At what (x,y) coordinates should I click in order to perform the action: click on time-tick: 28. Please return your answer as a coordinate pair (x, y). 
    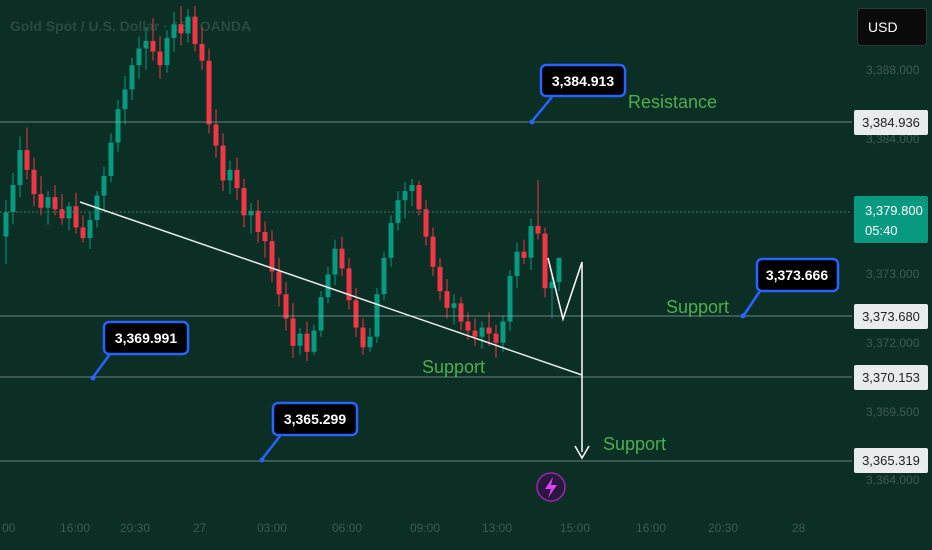
    Looking at the image, I should click on (799, 528).